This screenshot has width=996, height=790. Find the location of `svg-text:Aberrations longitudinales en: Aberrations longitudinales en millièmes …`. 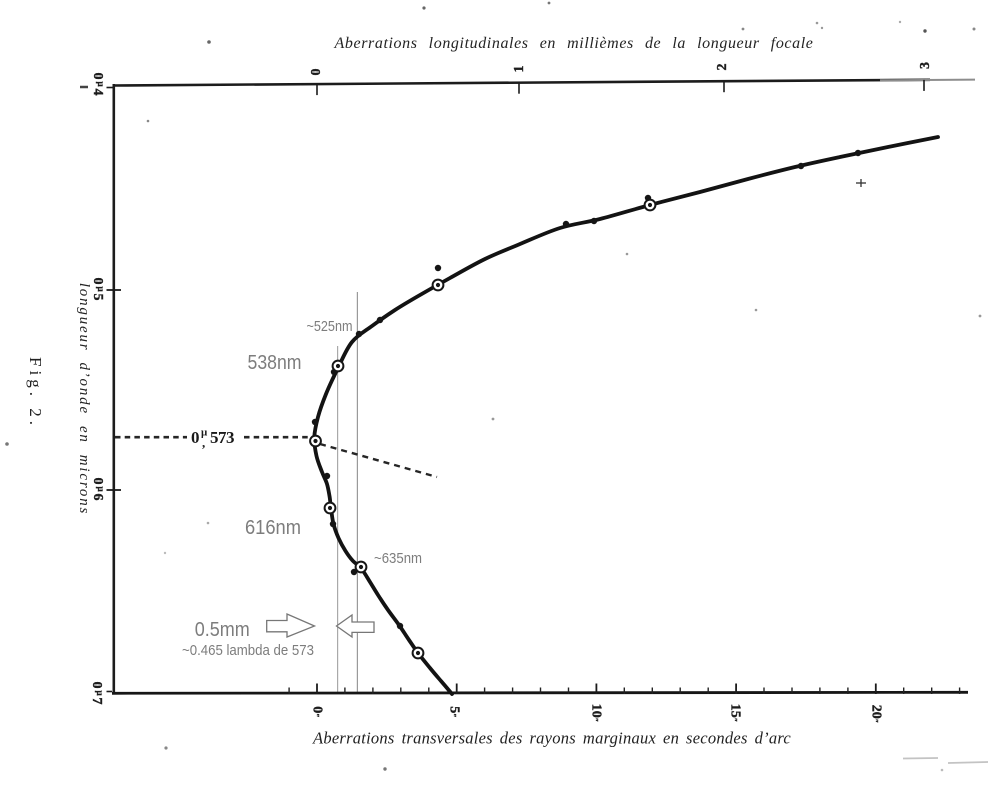

svg-text:Aberrations longitudinales en: Aberrations longitudinales en millièmes … is located at coordinates (574, 43).